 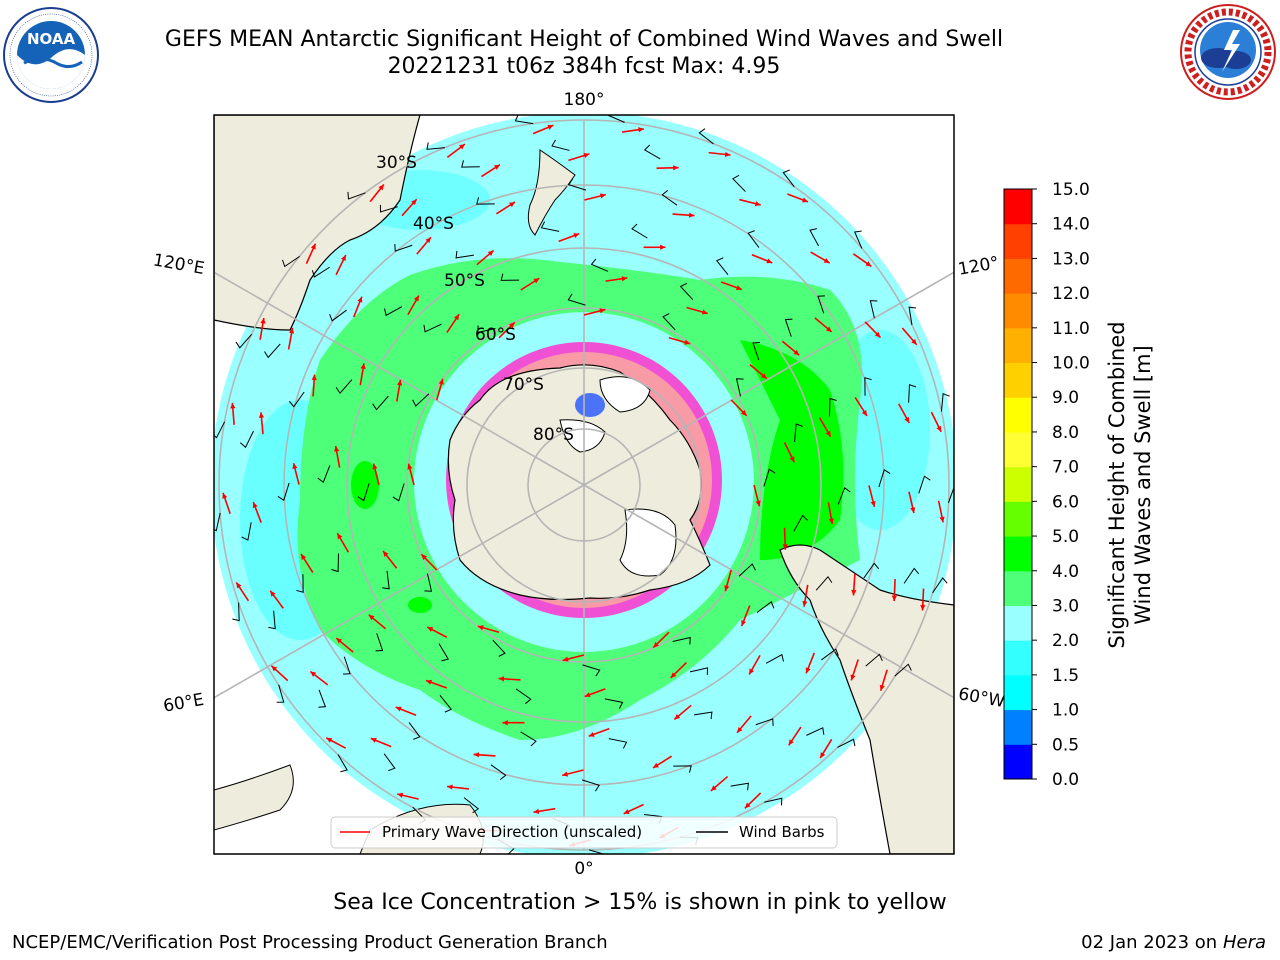 I want to click on colorbar-tick-label: 8.0, so click(x=1065, y=433).